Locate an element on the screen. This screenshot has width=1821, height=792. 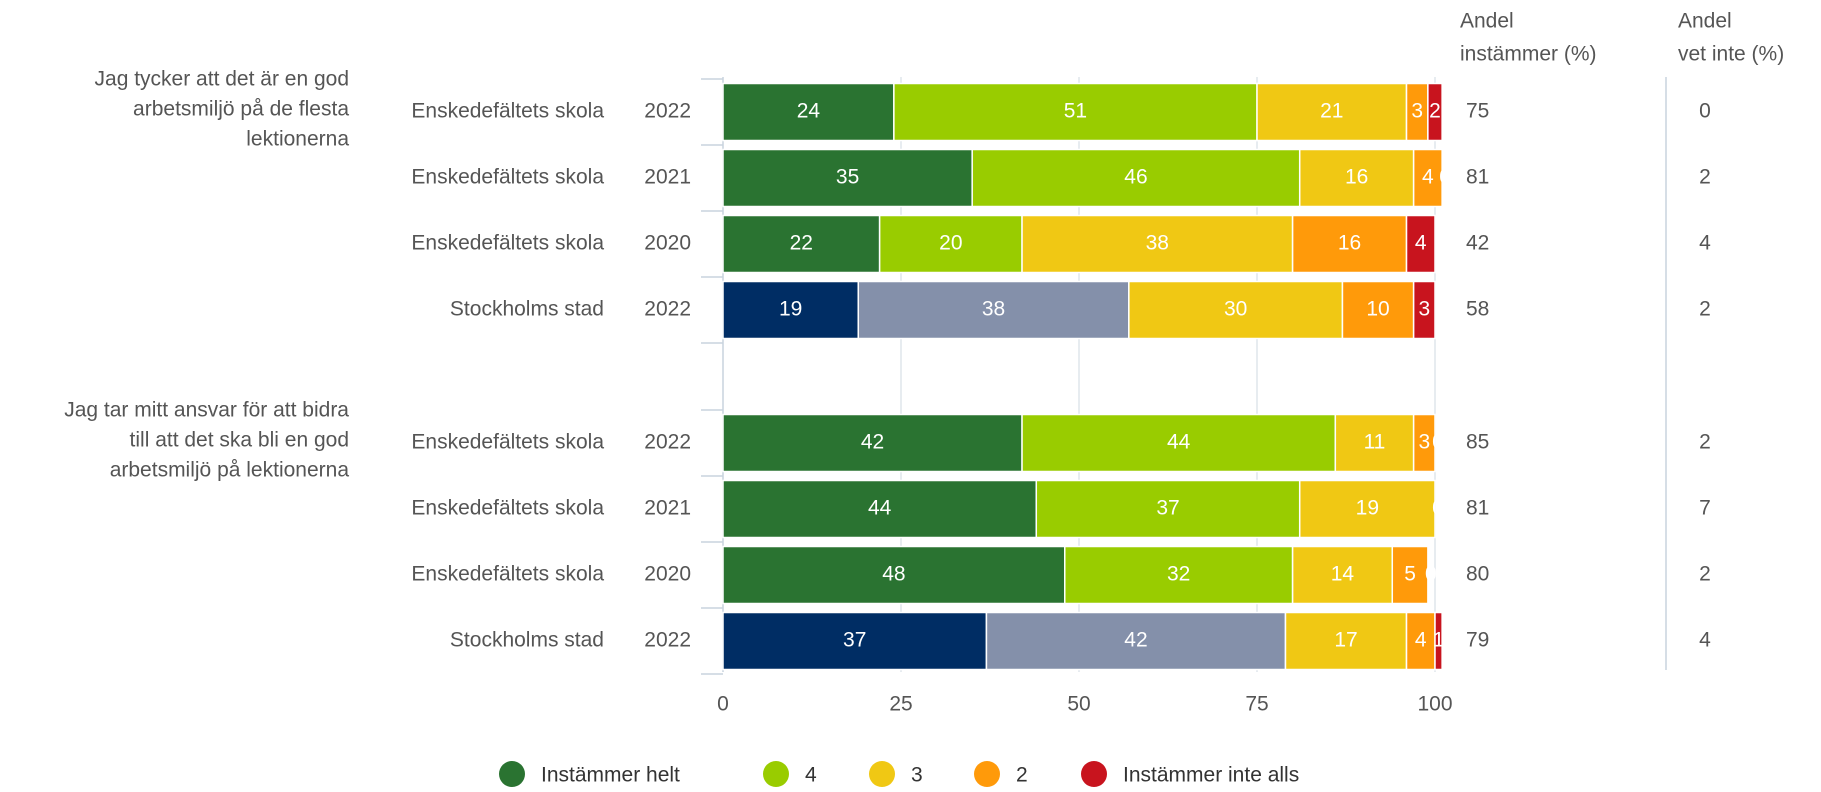
bar-segment-g0-r2-s2 is located at coordinates (1157, 244).